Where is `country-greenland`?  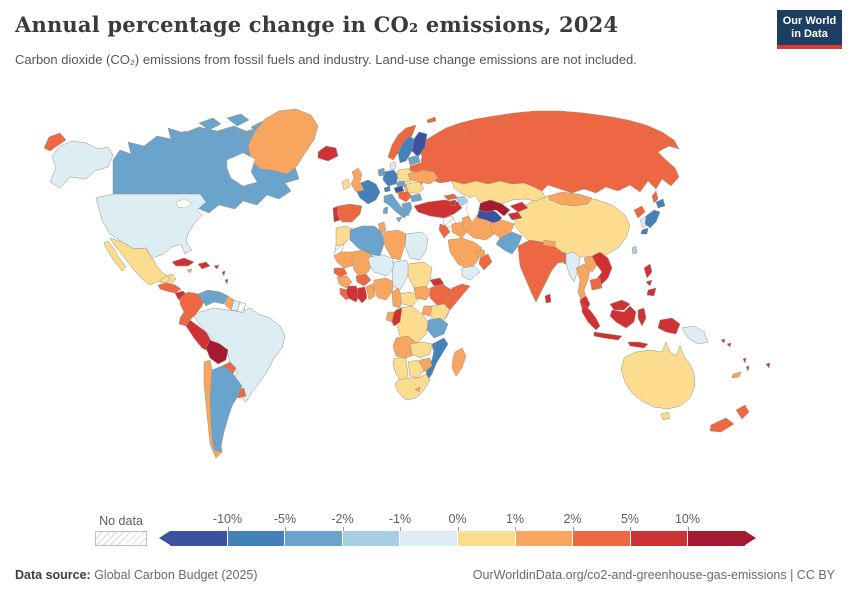
country-greenland is located at coordinates (283, 141).